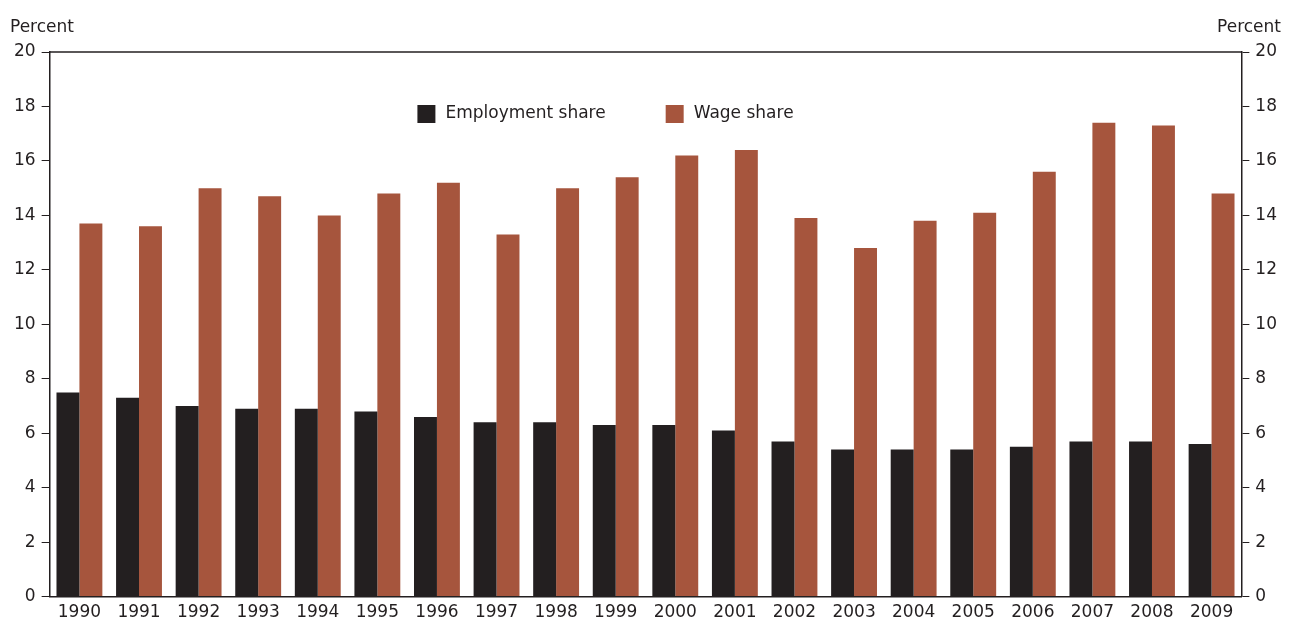  I want to click on x-tick-label: 1997, so click(496, 611).